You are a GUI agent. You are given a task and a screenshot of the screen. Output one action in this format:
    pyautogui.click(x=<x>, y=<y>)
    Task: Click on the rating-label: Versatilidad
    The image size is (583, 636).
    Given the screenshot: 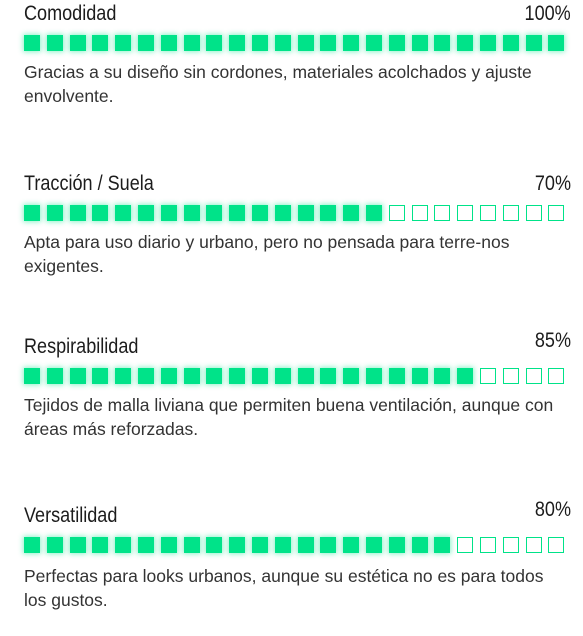 What is the action you would take?
    pyautogui.click(x=71, y=515)
    